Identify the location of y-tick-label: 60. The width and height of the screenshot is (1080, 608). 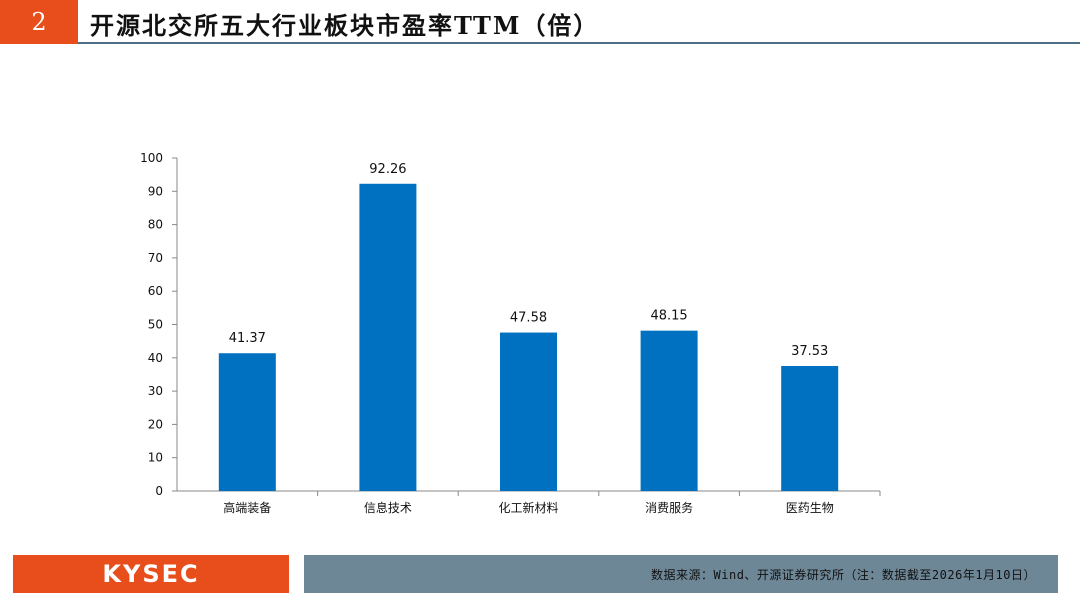
(155, 291).